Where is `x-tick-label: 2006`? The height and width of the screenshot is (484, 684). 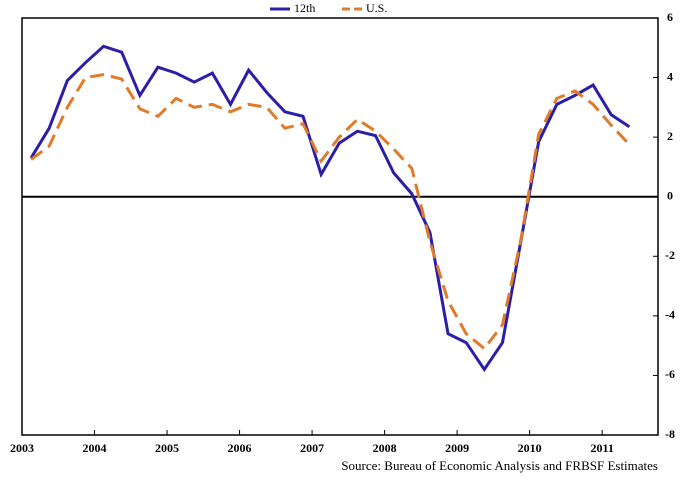
x-tick-label: 2006 is located at coordinates (240, 448).